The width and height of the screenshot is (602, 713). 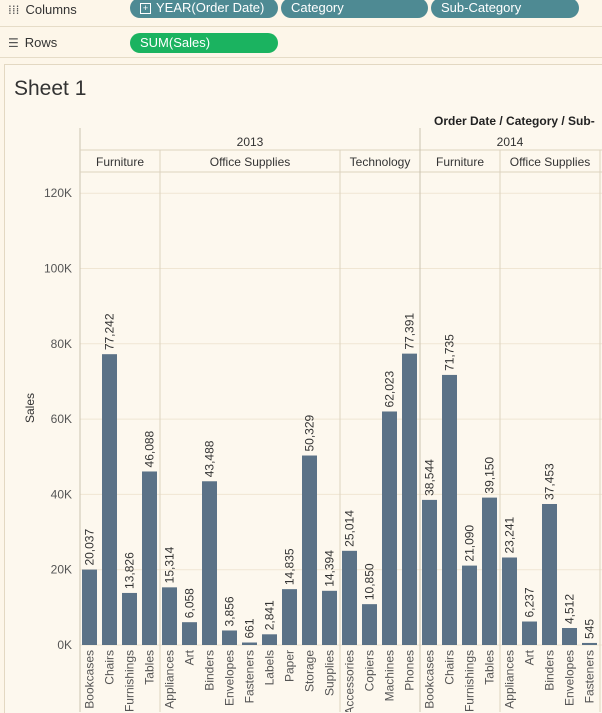 I want to click on x-tick-label: Supplies, so click(x=330, y=673).